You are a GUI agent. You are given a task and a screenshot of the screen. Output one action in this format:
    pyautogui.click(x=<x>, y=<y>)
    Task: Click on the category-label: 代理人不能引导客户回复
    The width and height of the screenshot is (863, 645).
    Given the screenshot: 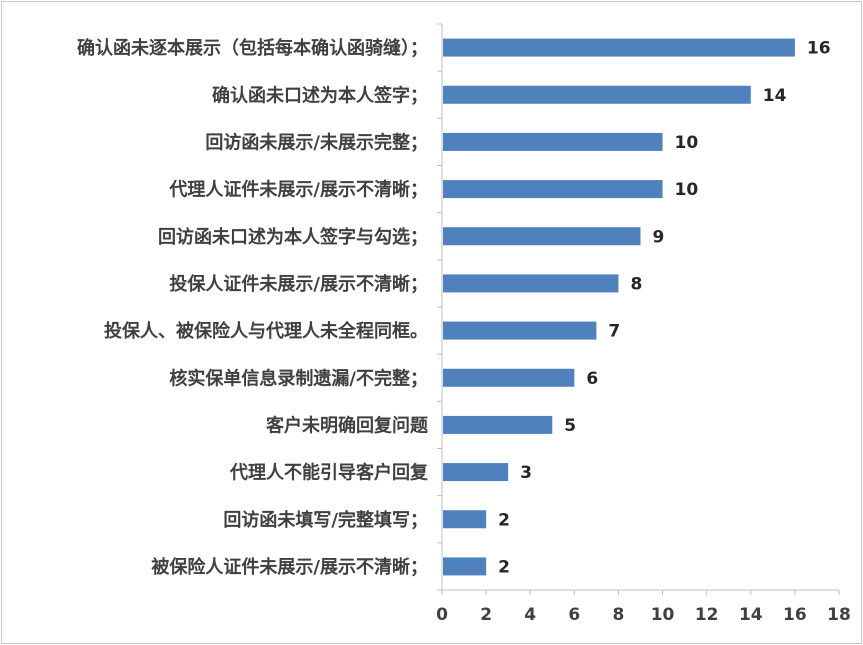 What is the action you would take?
    pyautogui.click(x=329, y=473)
    